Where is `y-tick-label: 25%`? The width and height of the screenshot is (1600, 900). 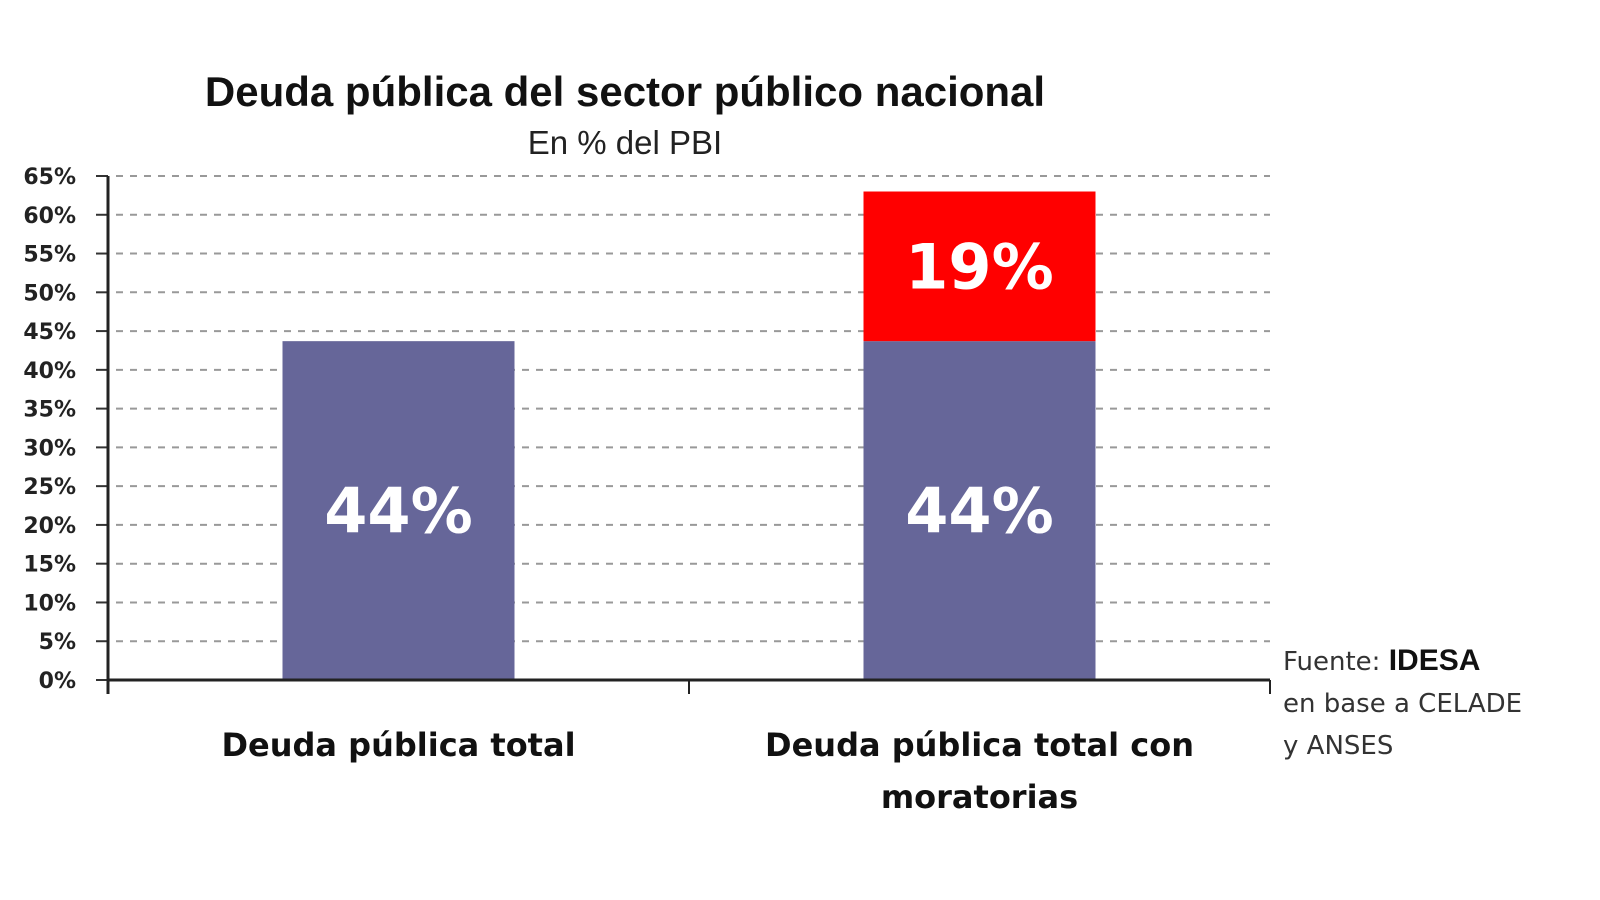 y-tick-label: 25% is located at coordinates (49, 487).